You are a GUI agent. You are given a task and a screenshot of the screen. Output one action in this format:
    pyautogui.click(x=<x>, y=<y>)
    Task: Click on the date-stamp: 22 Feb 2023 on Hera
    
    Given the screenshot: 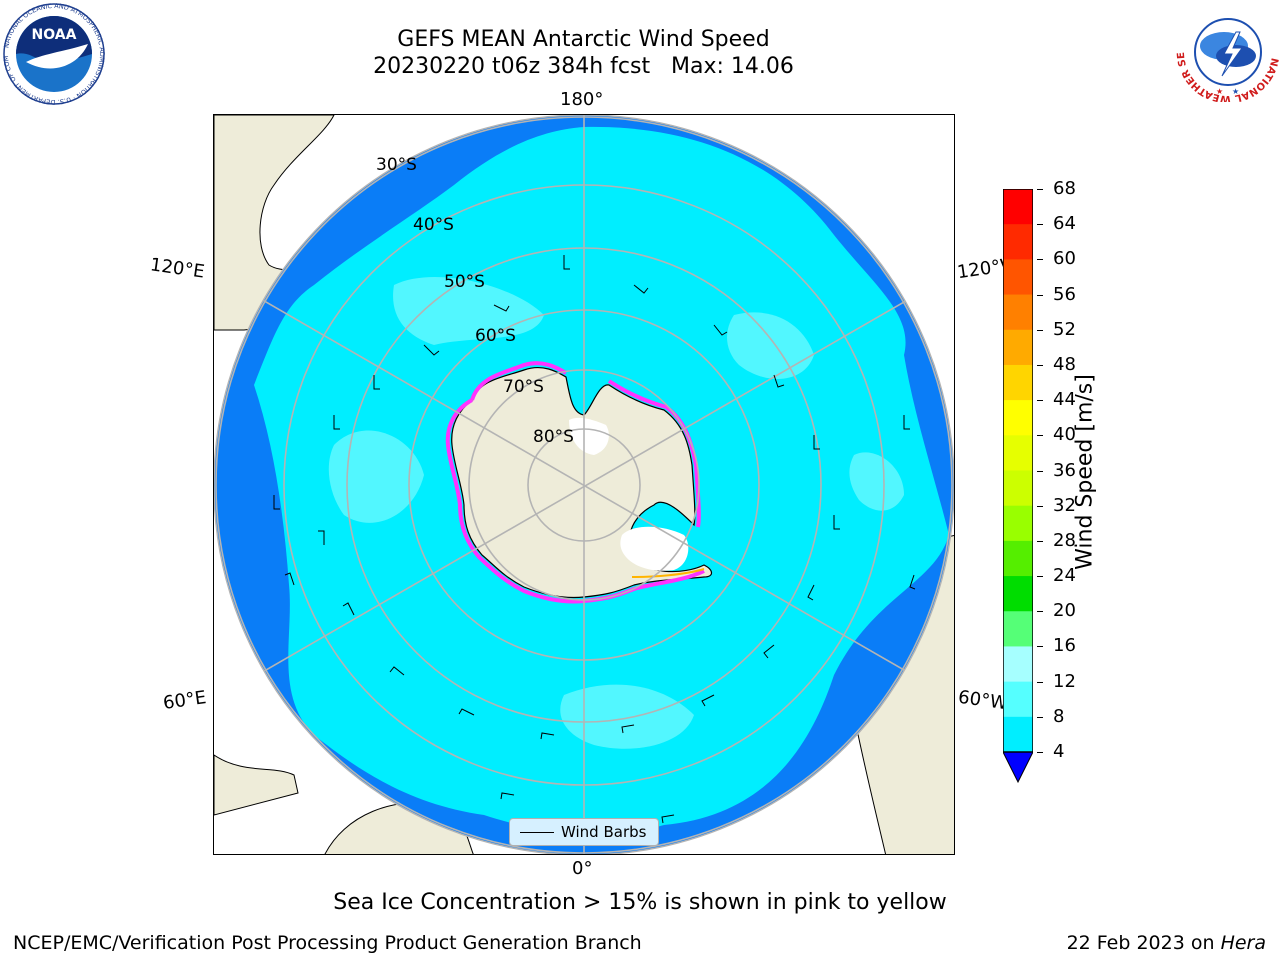 What is the action you would take?
    pyautogui.click(x=1166, y=943)
    